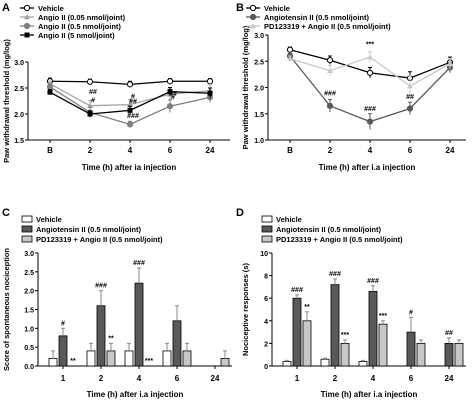 The image size is (474, 405). What do you see at coordinates (29, 348) in the screenshot?
I see `y-tick-label: 0.5` at bounding box center [29, 348].